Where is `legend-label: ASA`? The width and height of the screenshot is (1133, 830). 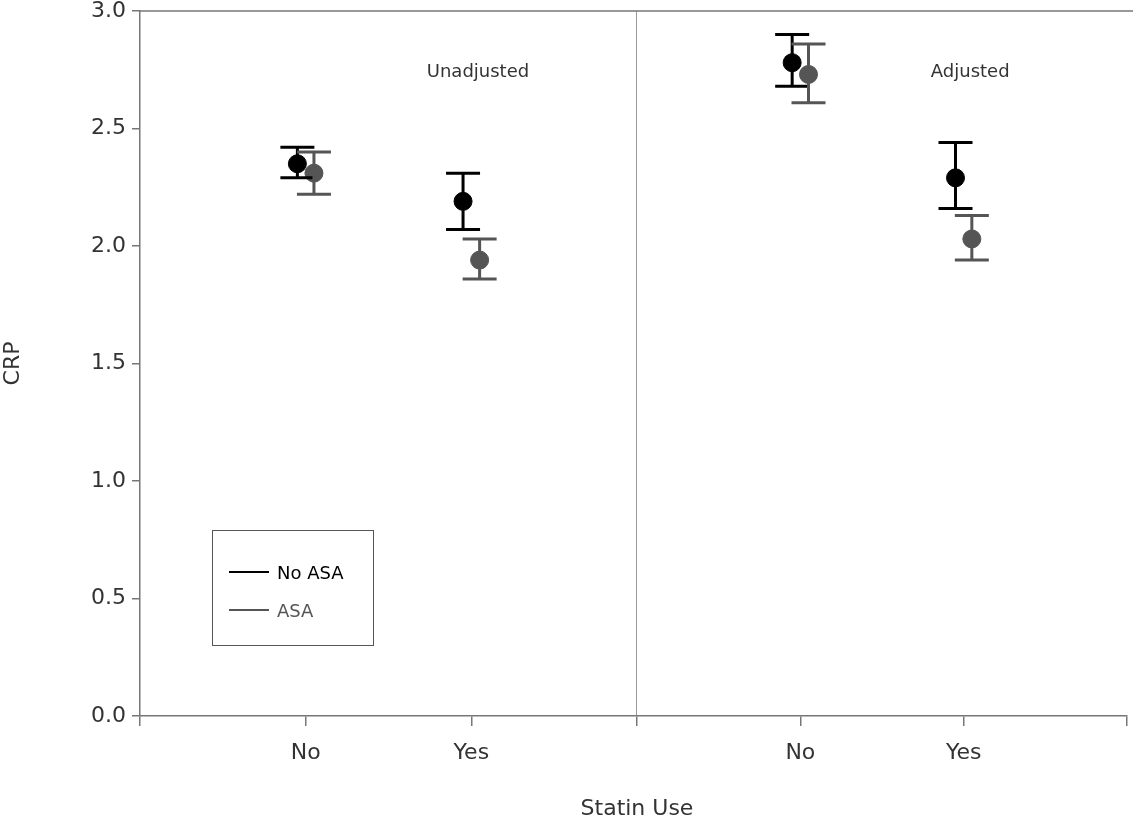
legend-label: ASA is located at coordinates (295, 610).